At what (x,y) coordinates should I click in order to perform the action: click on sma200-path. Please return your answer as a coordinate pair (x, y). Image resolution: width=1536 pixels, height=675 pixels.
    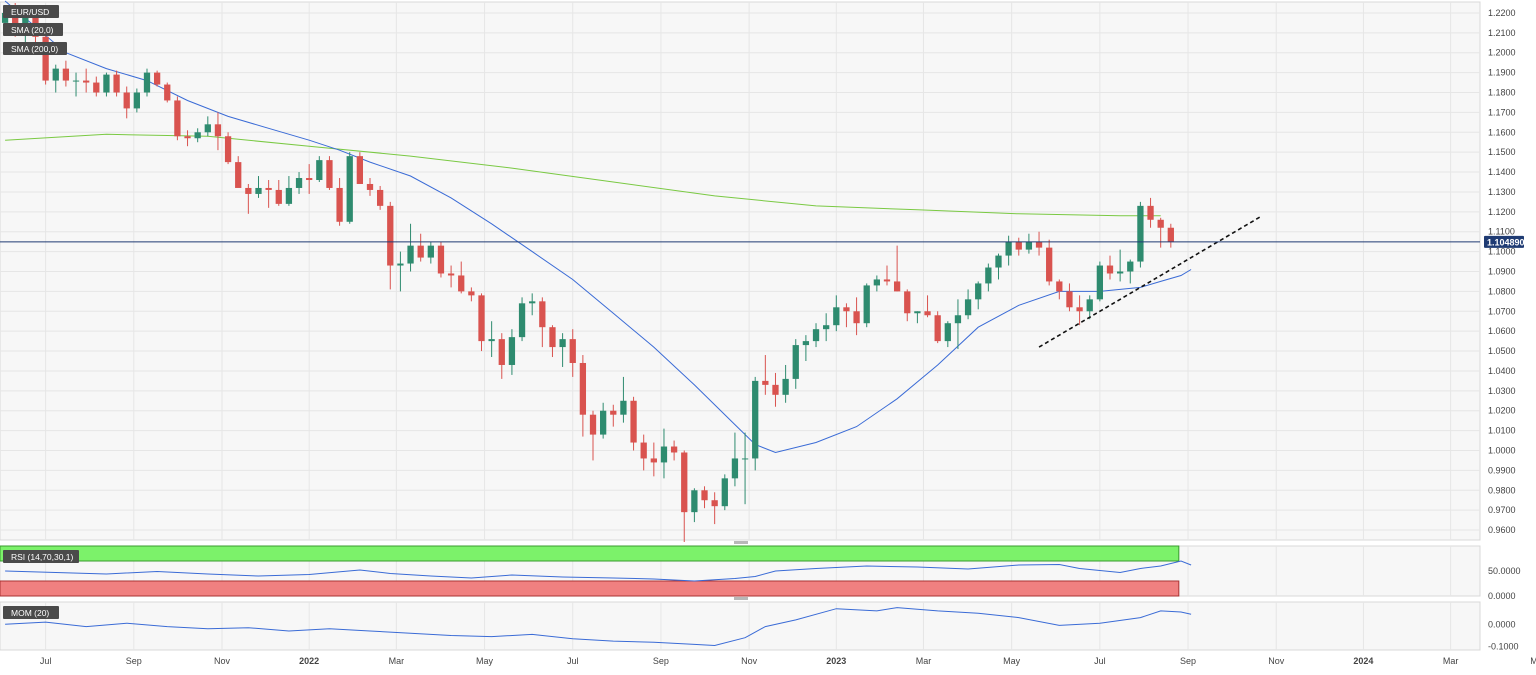
    Looking at the image, I should click on (583, 175).